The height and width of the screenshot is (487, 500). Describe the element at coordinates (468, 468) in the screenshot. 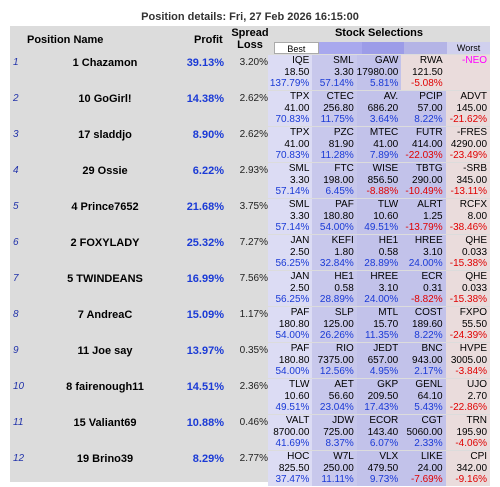

I see `stock-cell: CPI 342.00 -9.16%` at that location.